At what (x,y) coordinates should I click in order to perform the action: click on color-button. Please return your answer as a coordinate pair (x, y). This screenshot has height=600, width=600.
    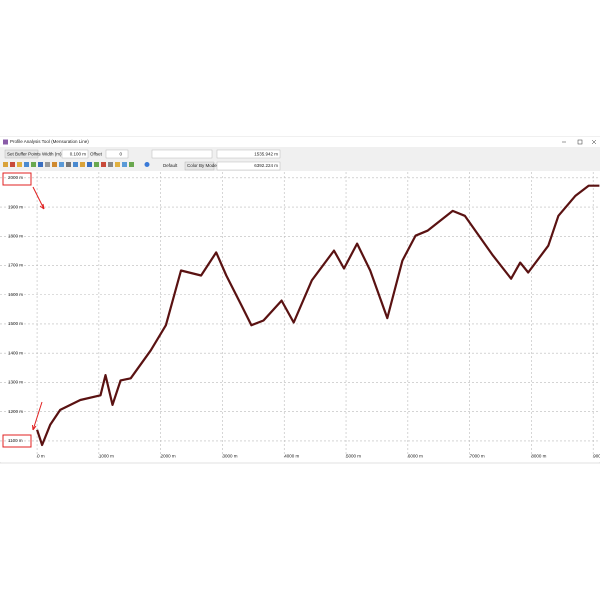
    Looking at the image, I should click on (199, 166).